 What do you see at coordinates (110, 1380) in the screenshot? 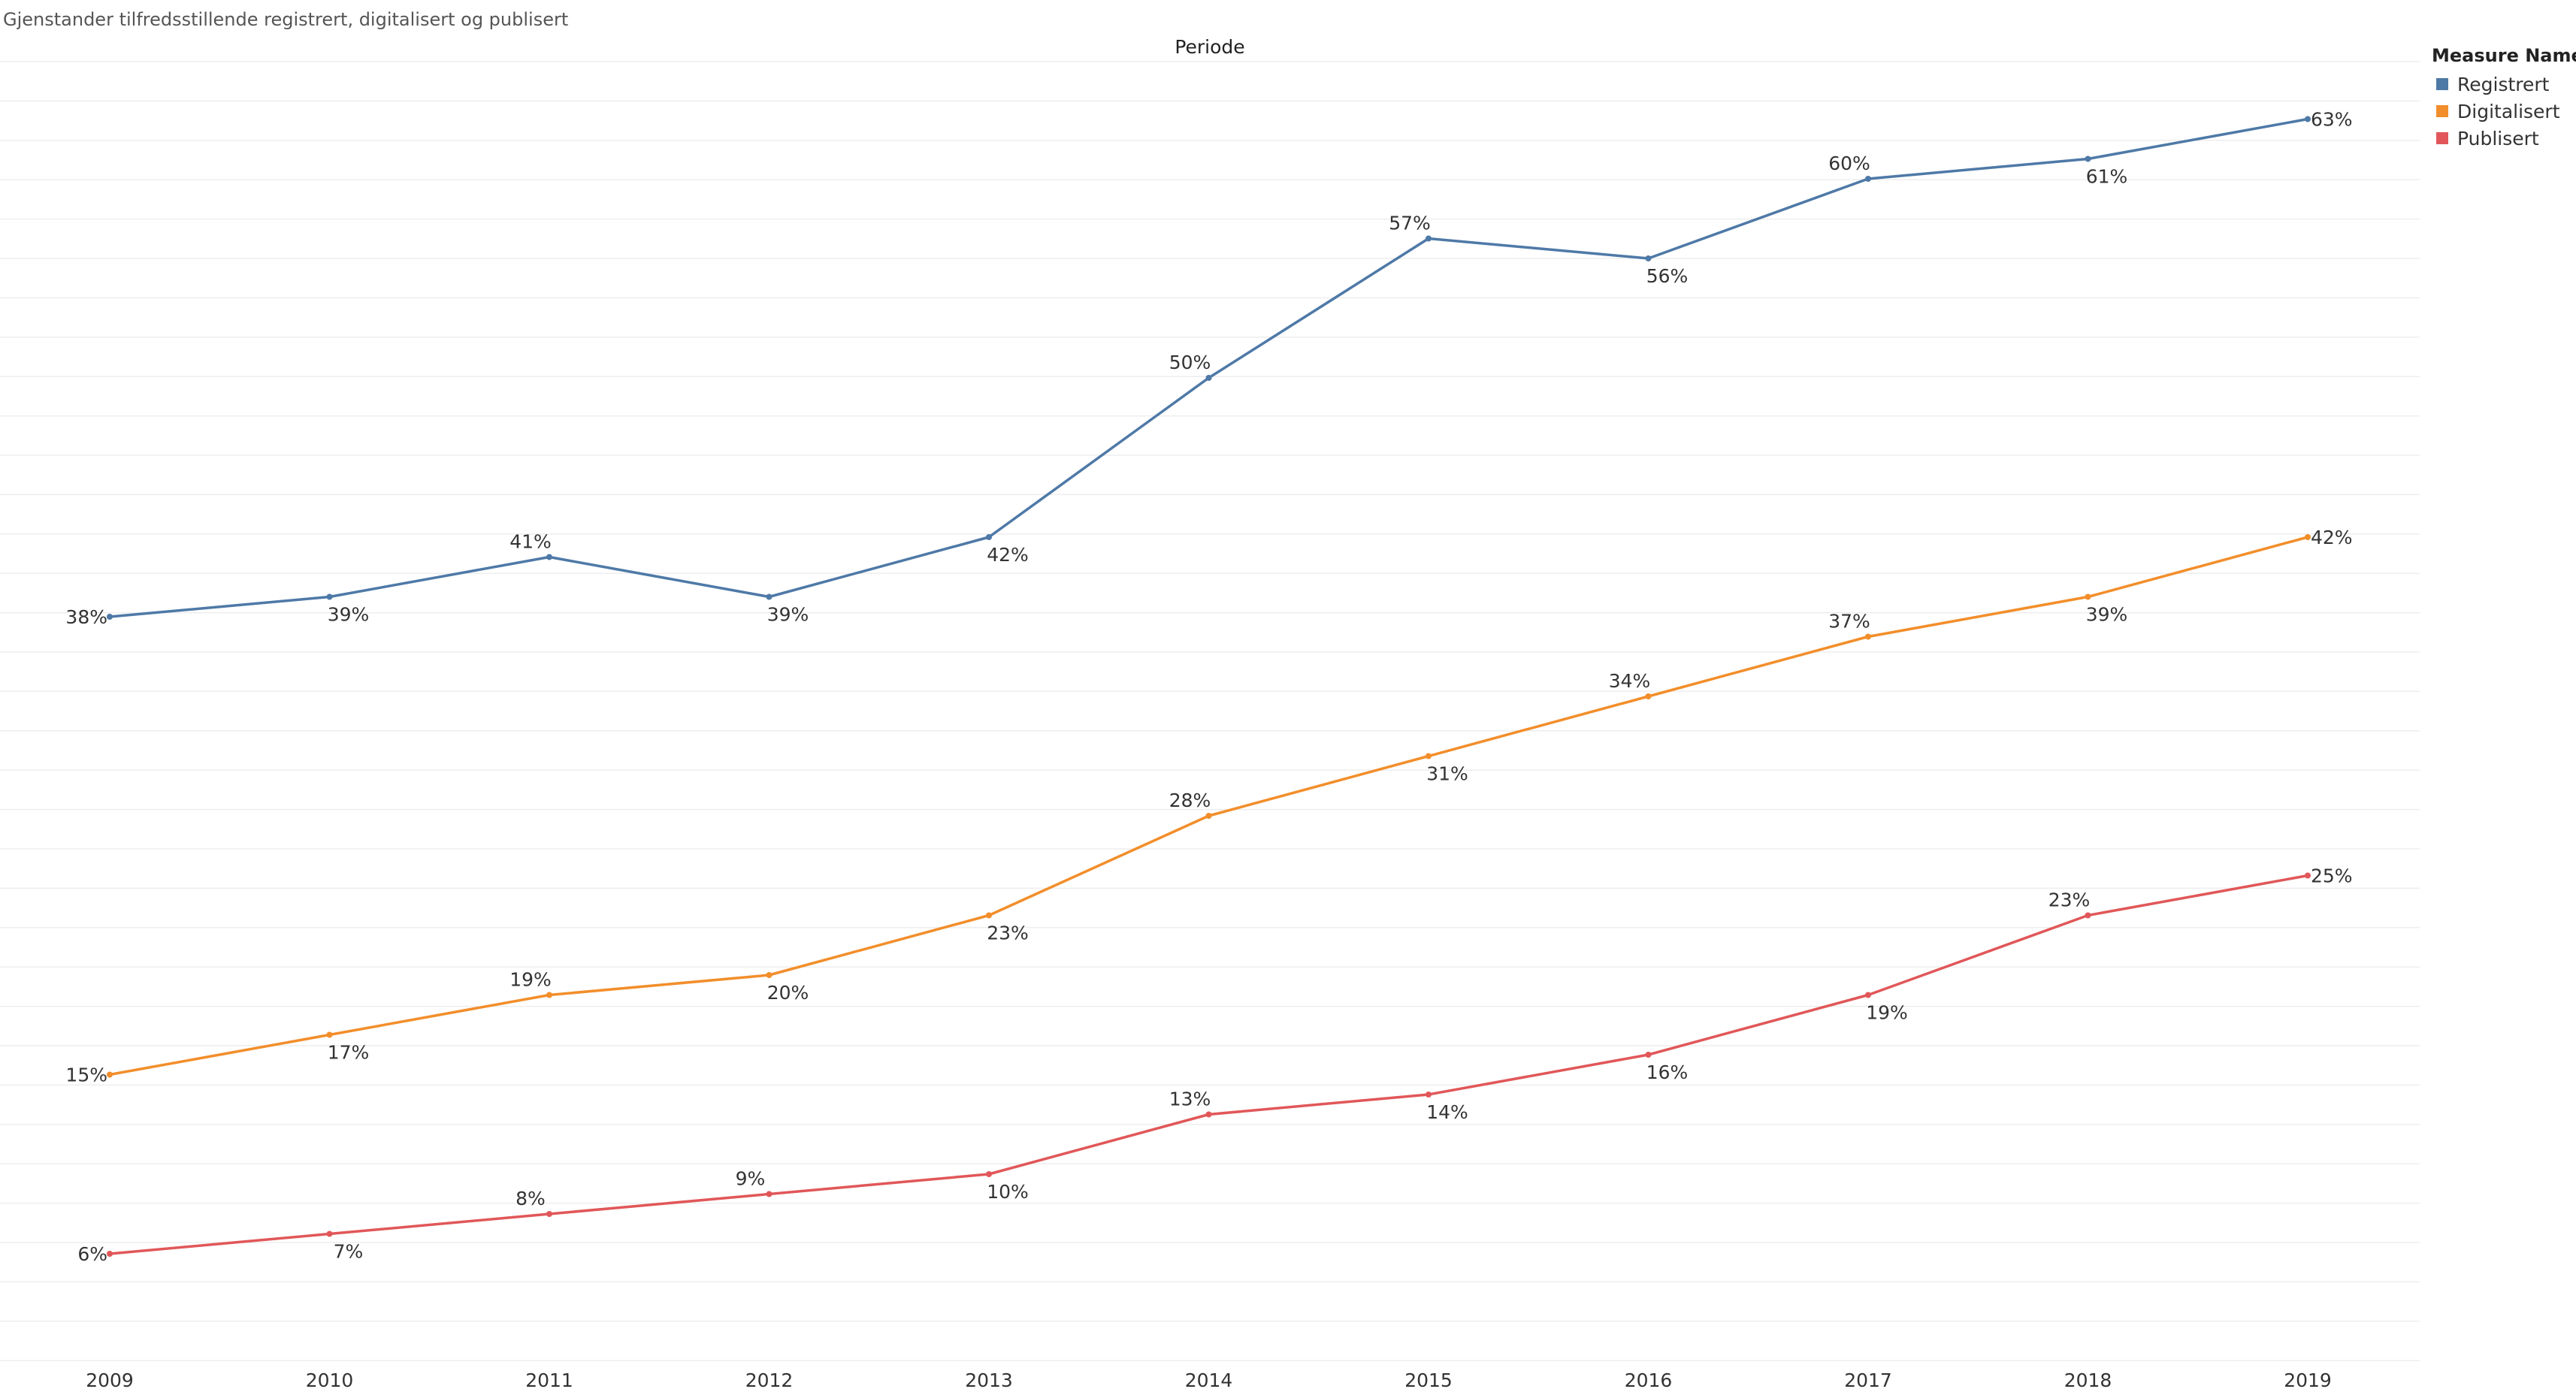
I see `x-tick-label: 2009` at bounding box center [110, 1380].